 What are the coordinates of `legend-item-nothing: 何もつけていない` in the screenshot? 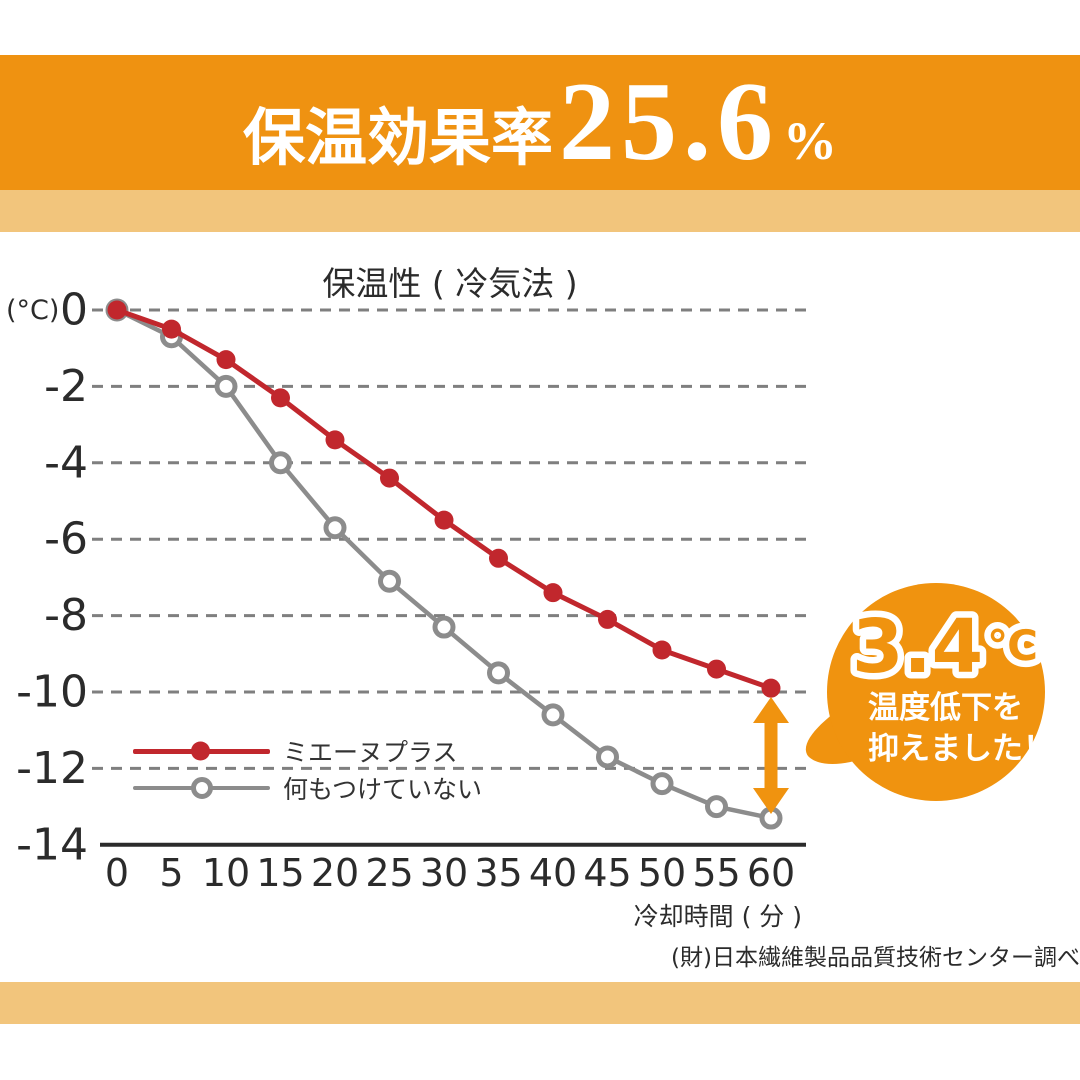 It's located at (307, 788).